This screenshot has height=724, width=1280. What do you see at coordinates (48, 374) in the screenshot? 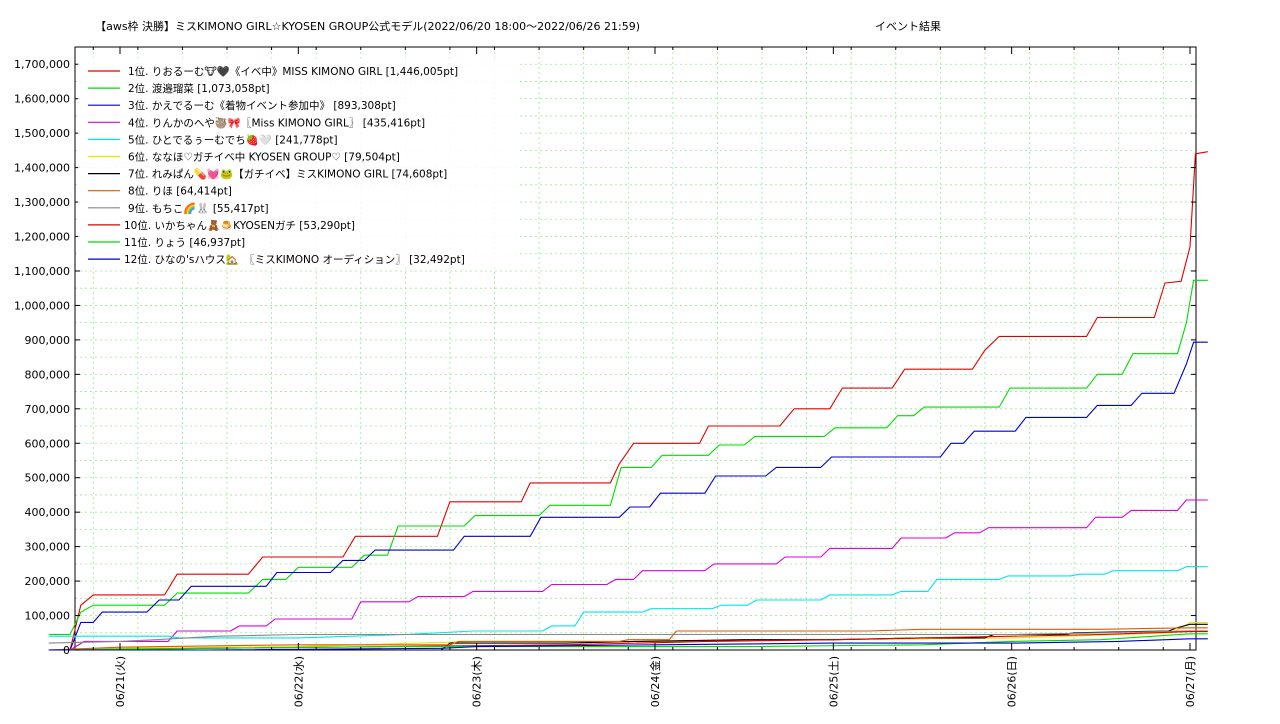
I see `y-tick-label: 800,000` at bounding box center [48, 374].